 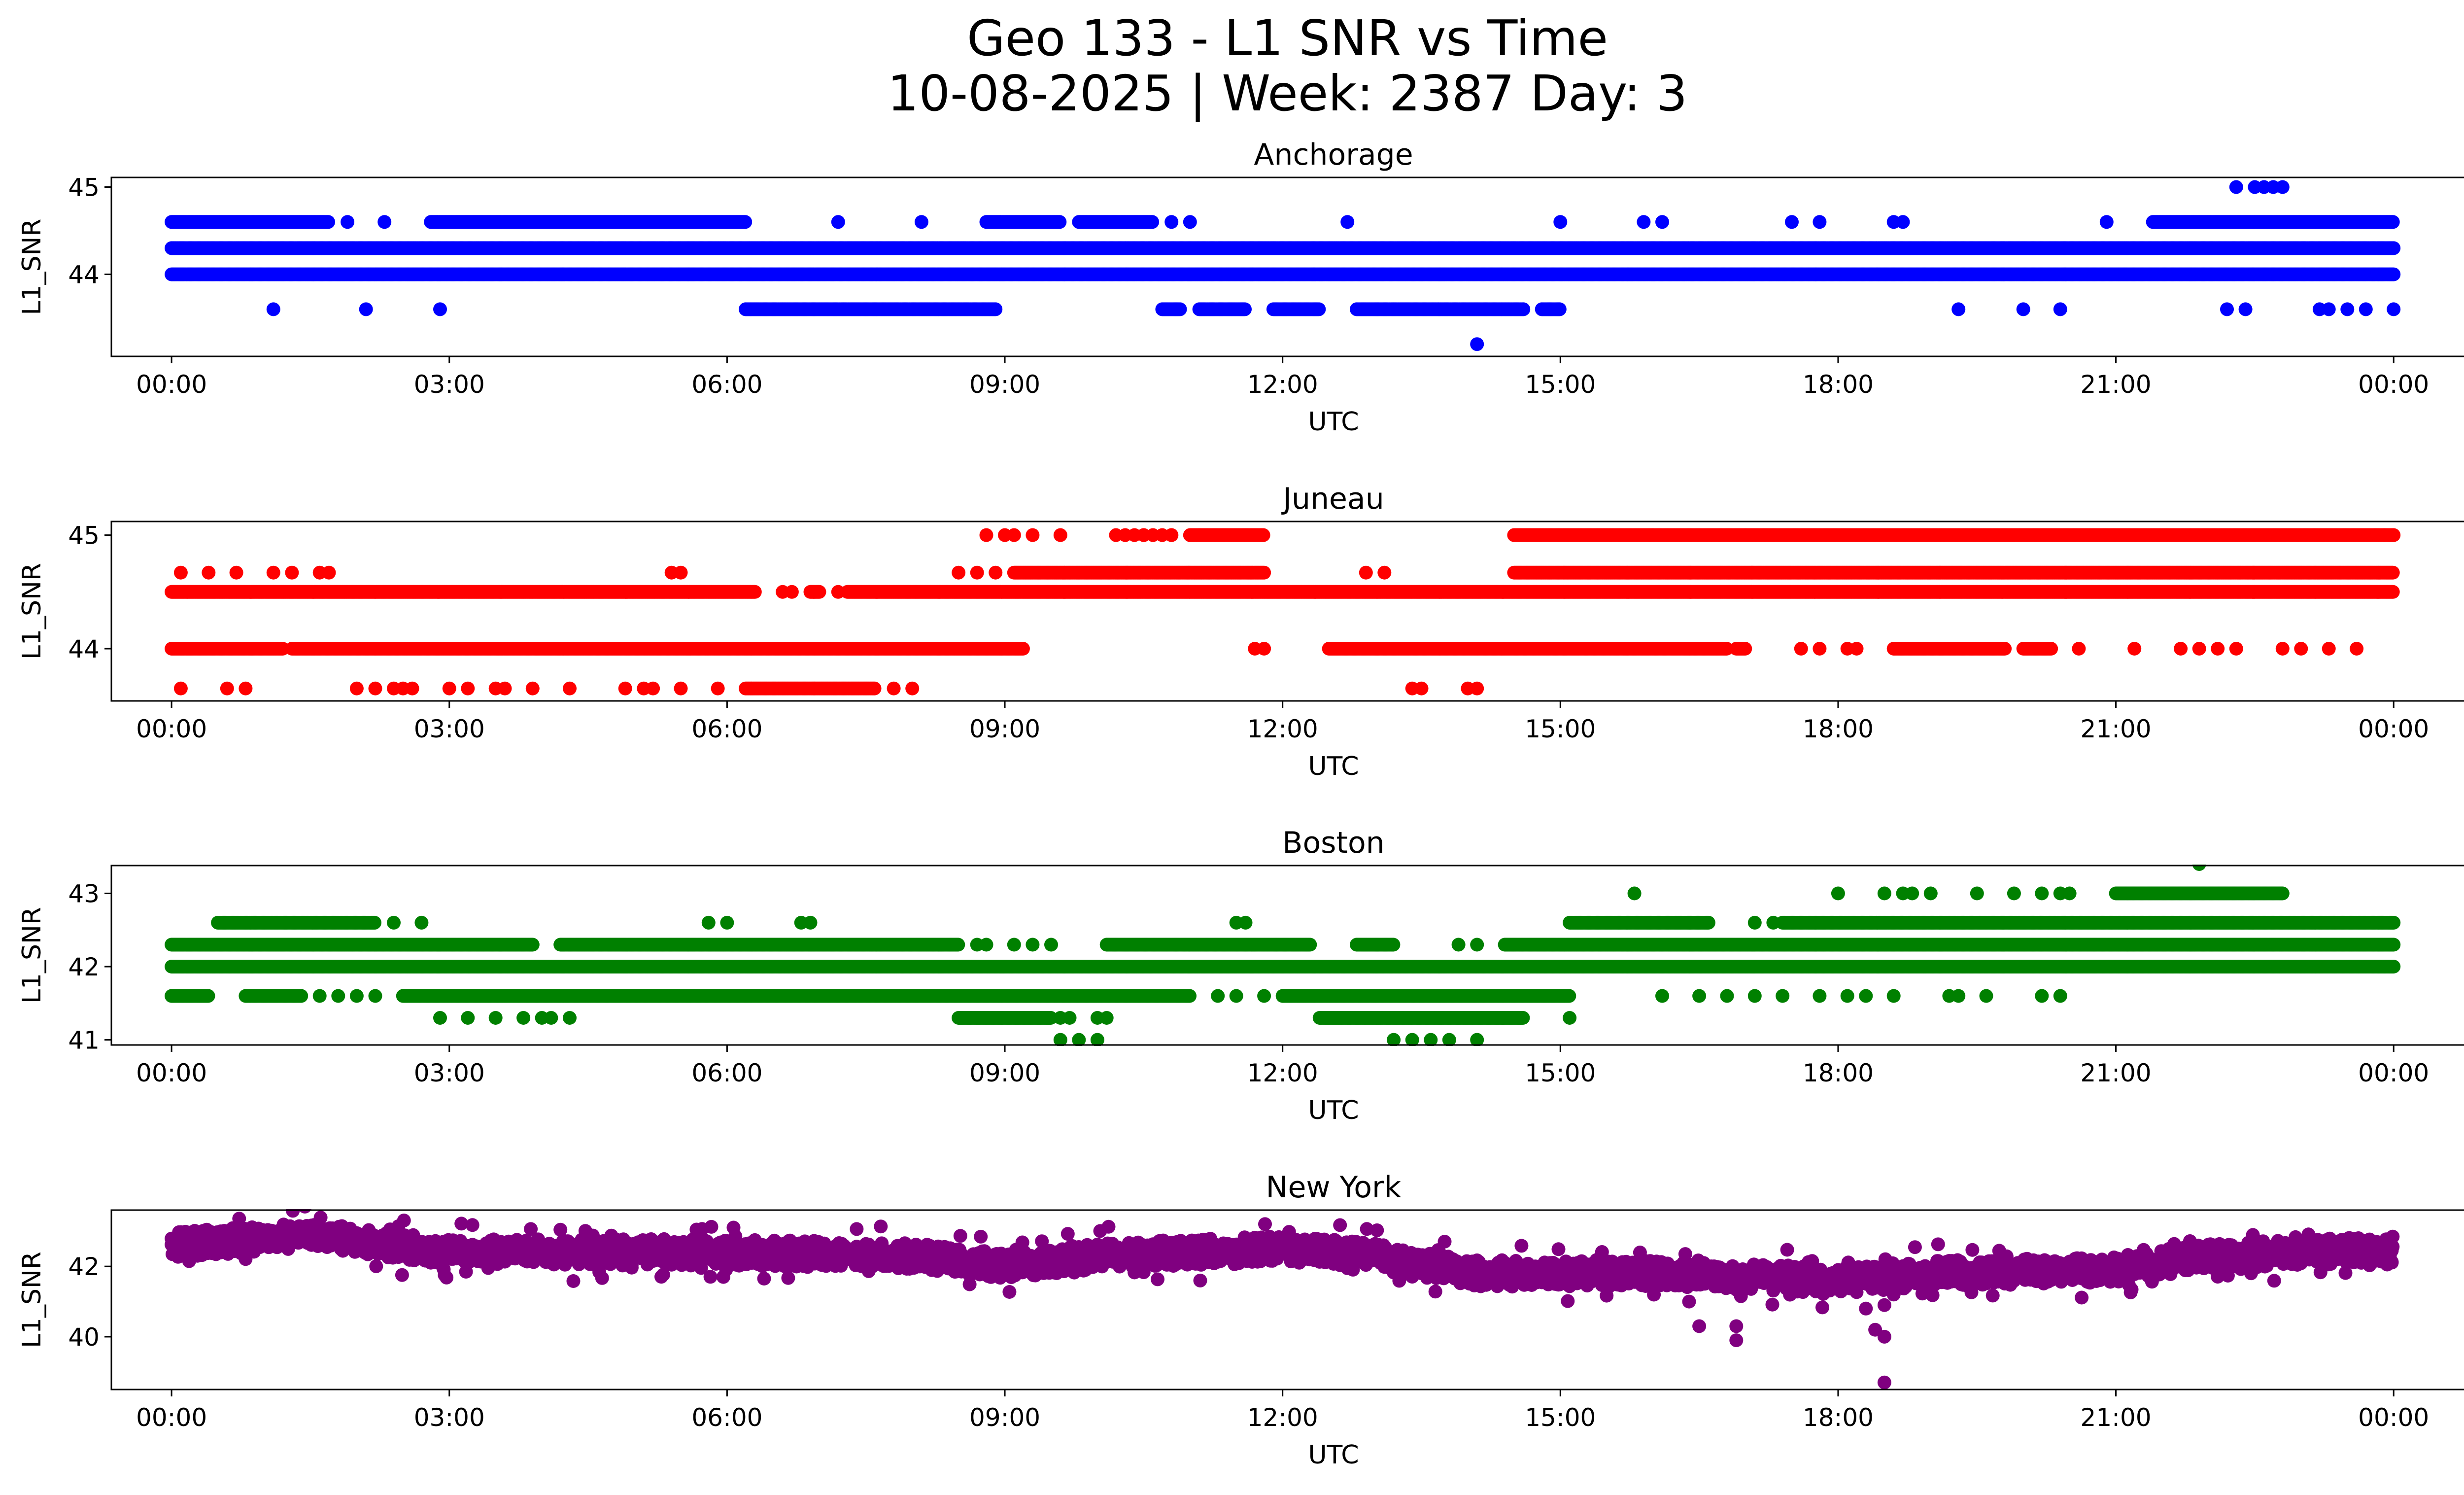 What do you see at coordinates (1232, 93) in the screenshot?
I see `figure-title-line2: 10-08-2025 | Week: 2387 Day: 3` at bounding box center [1232, 93].